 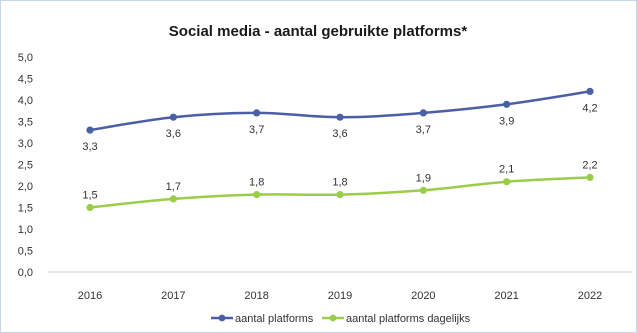 What do you see at coordinates (25, 101) in the screenshot?
I see `y-tick-label: 4,0` at bounding box center [25, 101].